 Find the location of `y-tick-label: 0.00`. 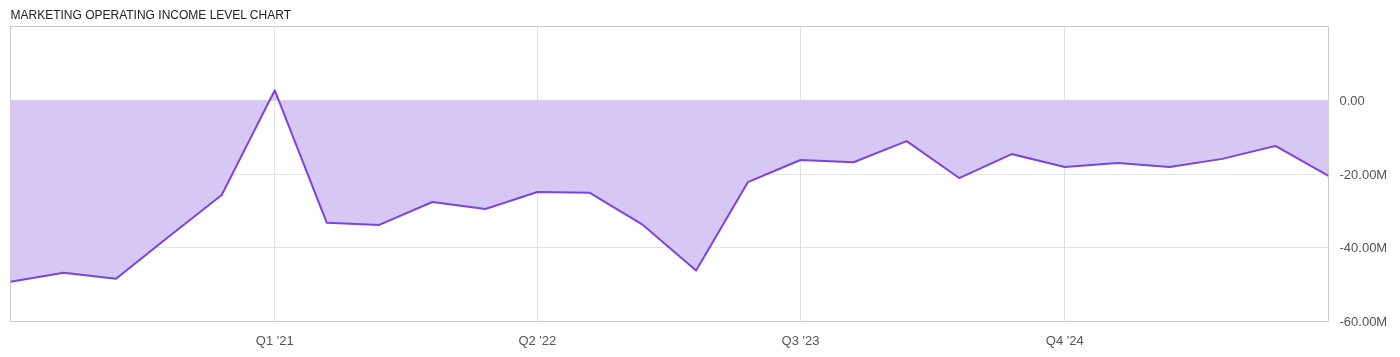

y-tick-label: 0.00 is located at coordinates (1352, 100).